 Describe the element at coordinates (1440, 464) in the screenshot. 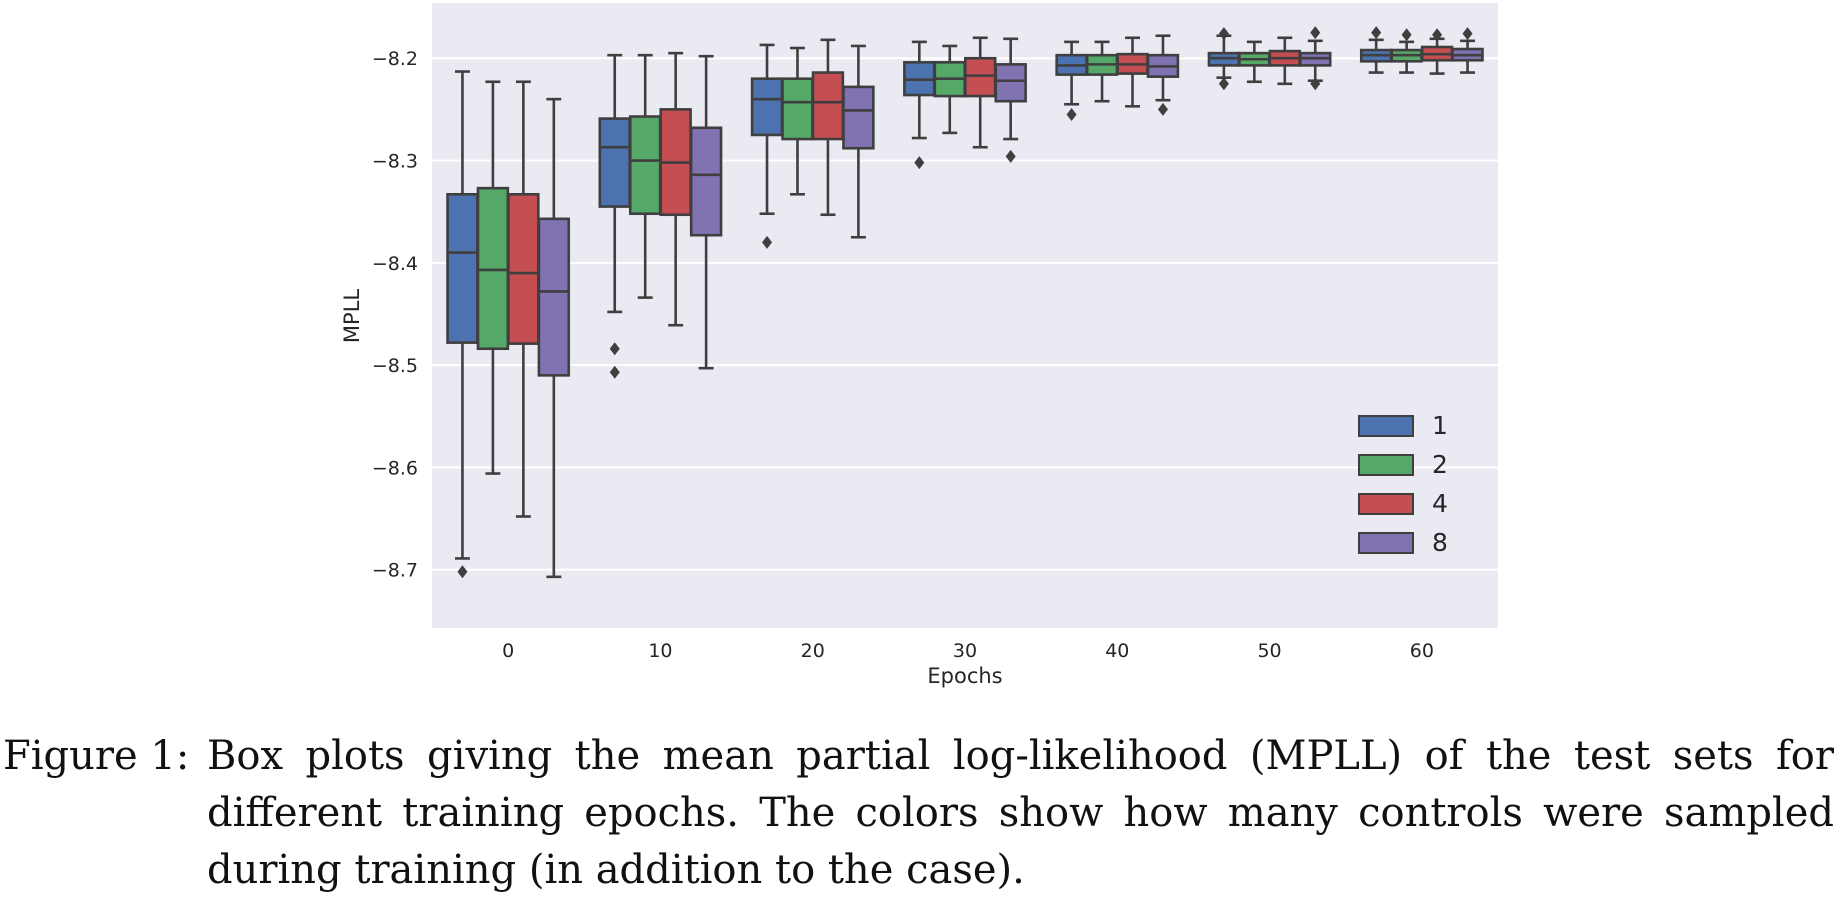

I see `legend-label: 2` at that location.